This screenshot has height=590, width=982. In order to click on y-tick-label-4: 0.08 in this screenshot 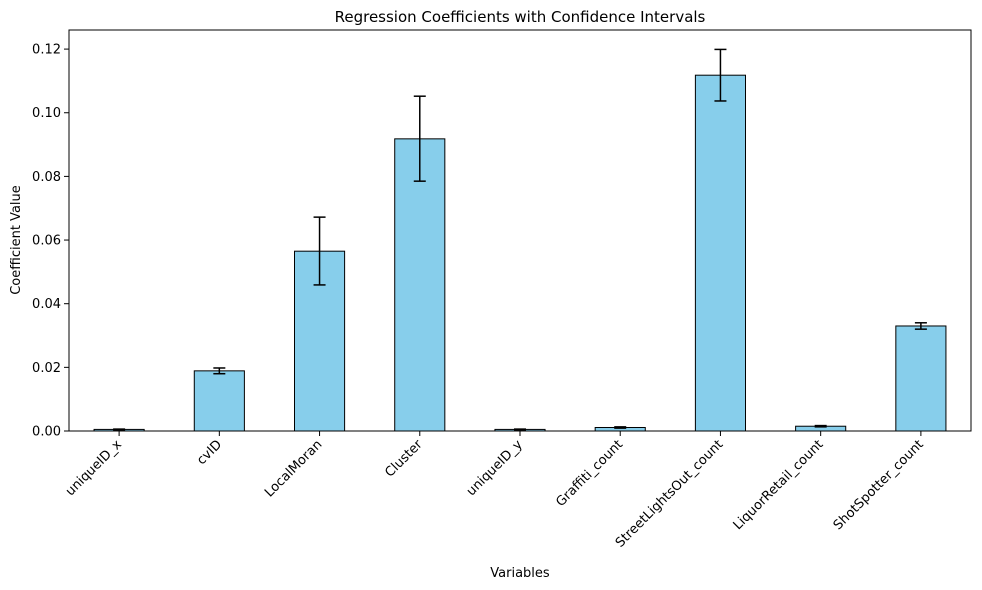, I will do `click(46, 177)`.